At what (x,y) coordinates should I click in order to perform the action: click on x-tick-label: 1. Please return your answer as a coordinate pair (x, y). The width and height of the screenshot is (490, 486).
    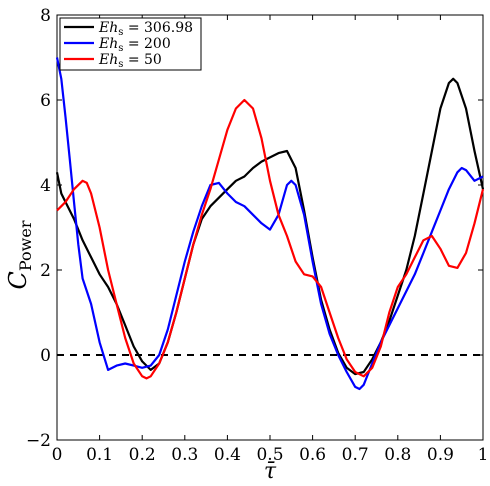
    Looking at the image, I should click on (483, 455).